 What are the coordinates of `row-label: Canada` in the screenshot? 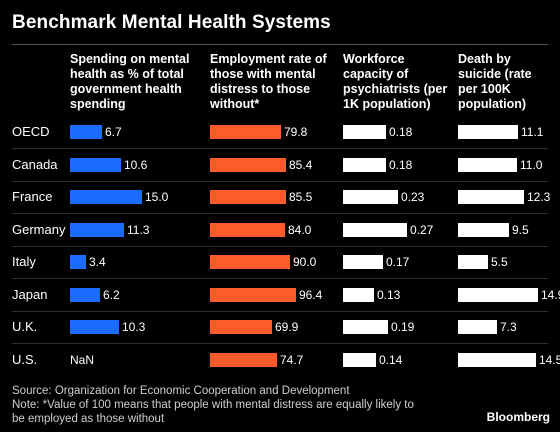 It's located at (35, 164).